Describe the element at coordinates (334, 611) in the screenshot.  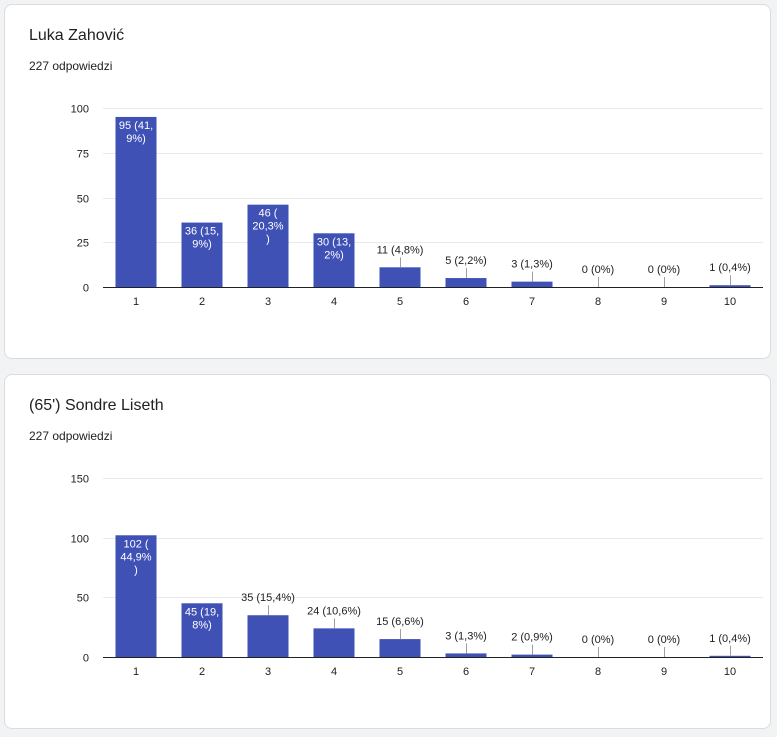
I see `data-label: 24 (10,6%)` at that location.